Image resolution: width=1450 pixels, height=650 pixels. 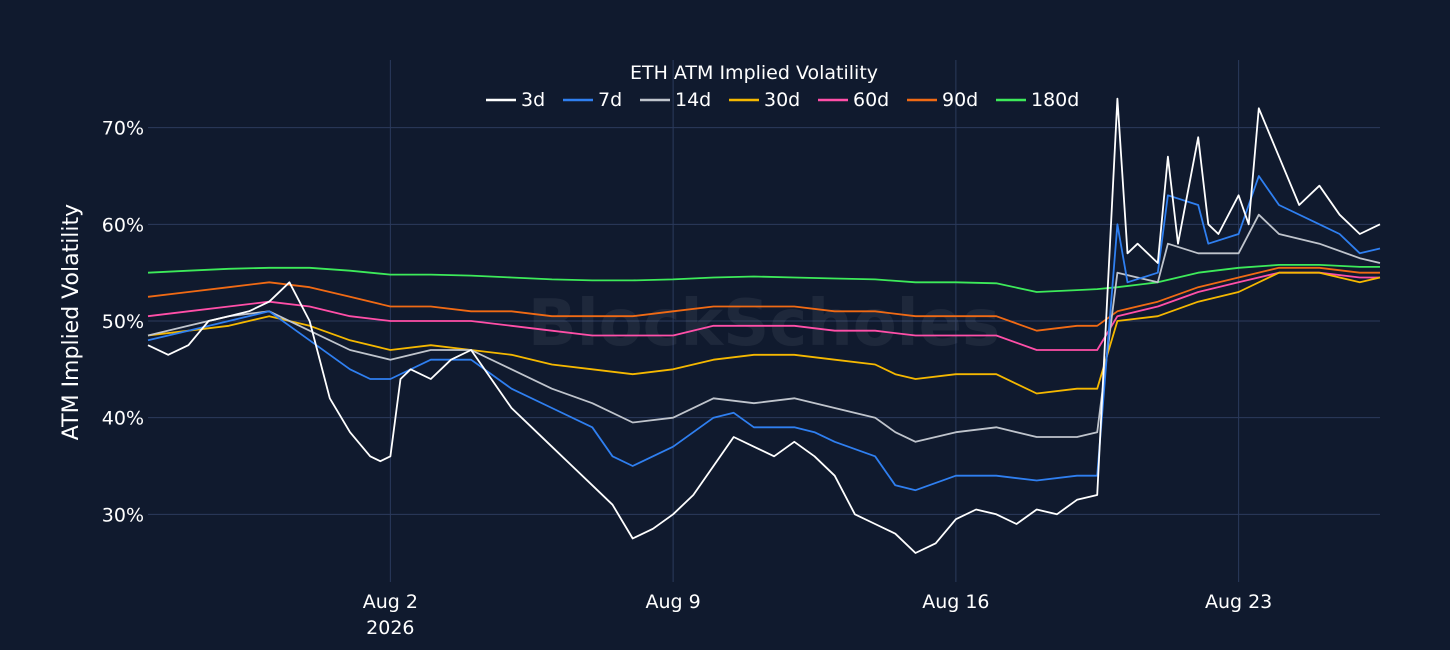 What do you see at coordinates (390, 602) in the screenshot?
I see `x-tick-label: Aug 2` at bounding box center [390, 602].